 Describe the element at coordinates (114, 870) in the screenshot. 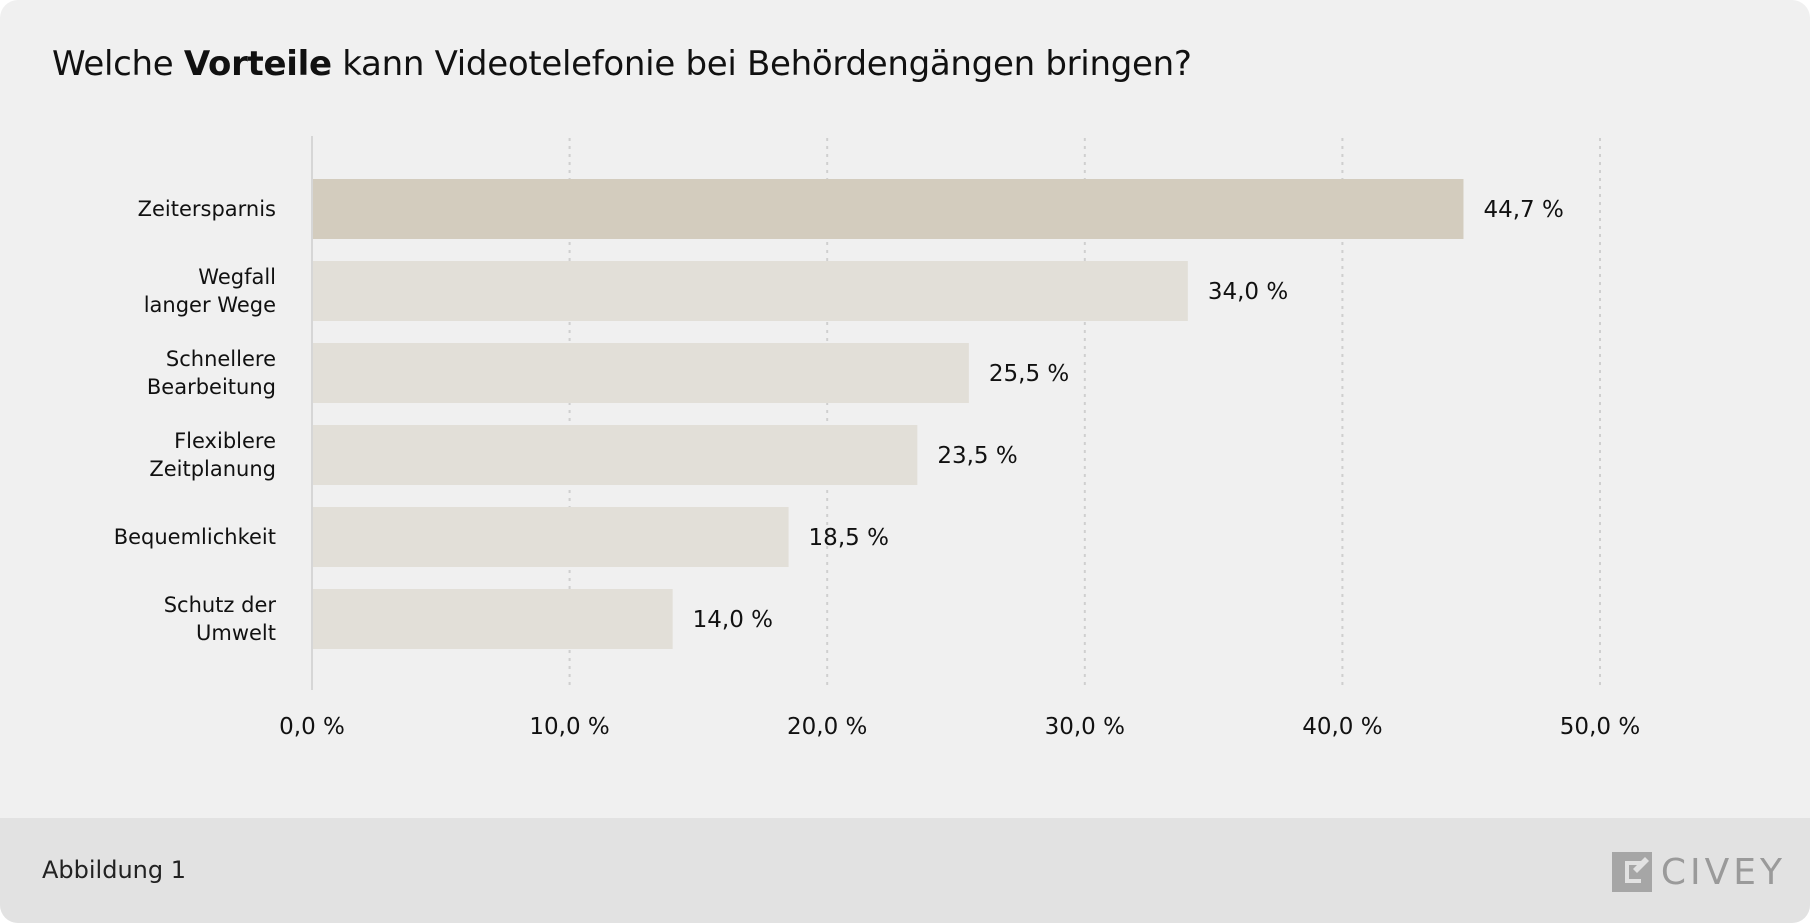

I see `figure-label: Abbildung 1` at that location.